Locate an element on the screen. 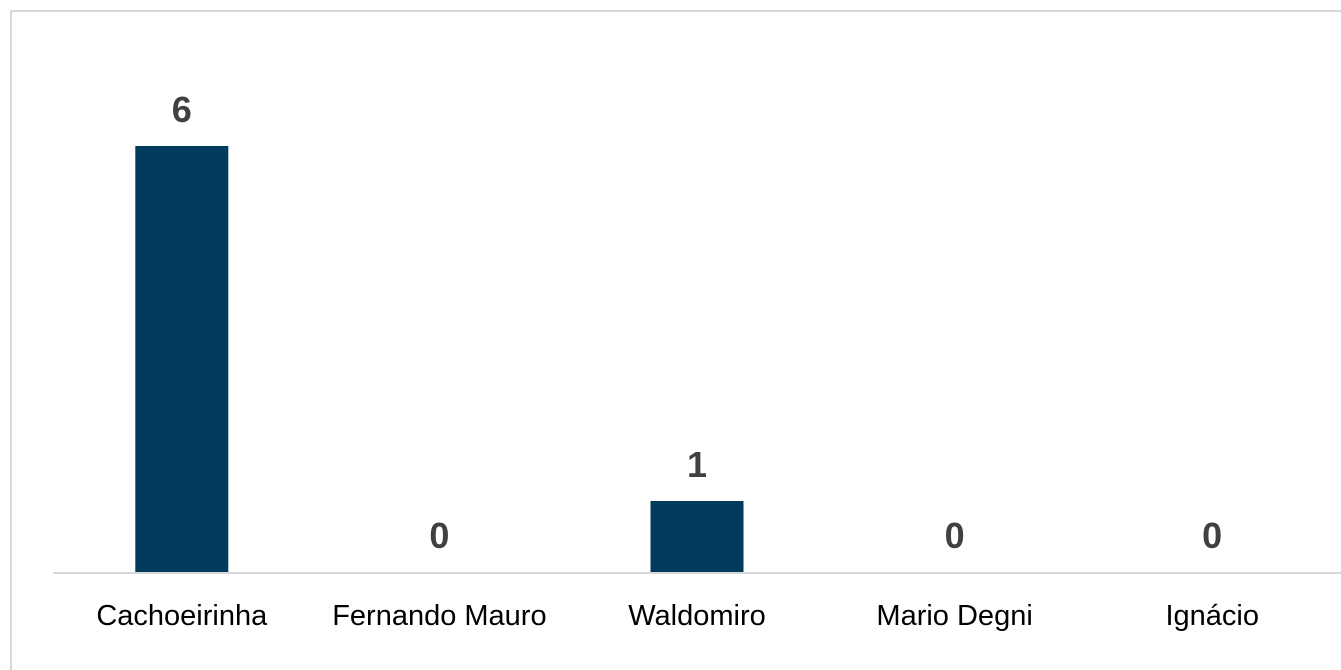 This screenshot has width=1341, height=670. x-tick-label-1: Fernando Mauro is located at coordinates (439, 616).